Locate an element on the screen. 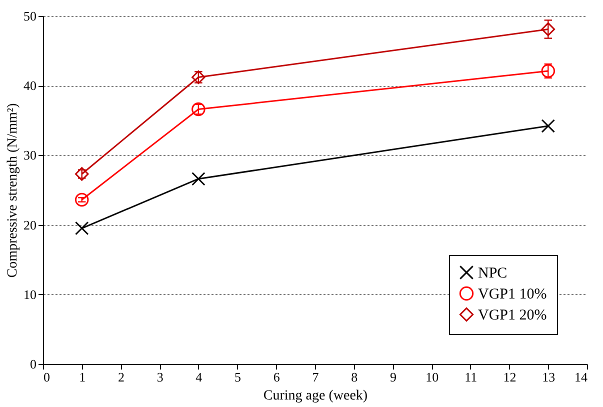  x-tick-label: 12 is located at coordinates (509, 377).